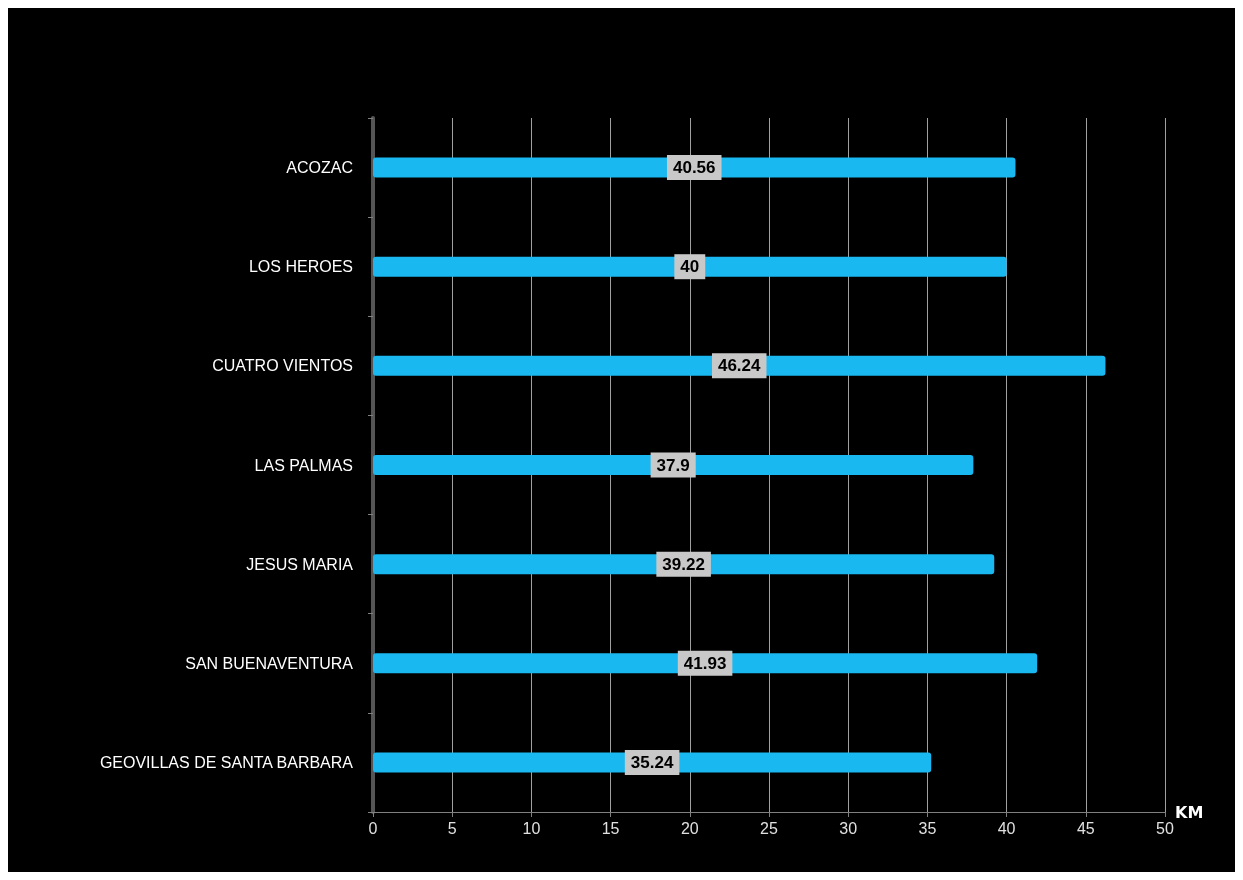 This screenshot has height=880, width=1243. I want to click on data-label: 37.9, so click(673, 465).